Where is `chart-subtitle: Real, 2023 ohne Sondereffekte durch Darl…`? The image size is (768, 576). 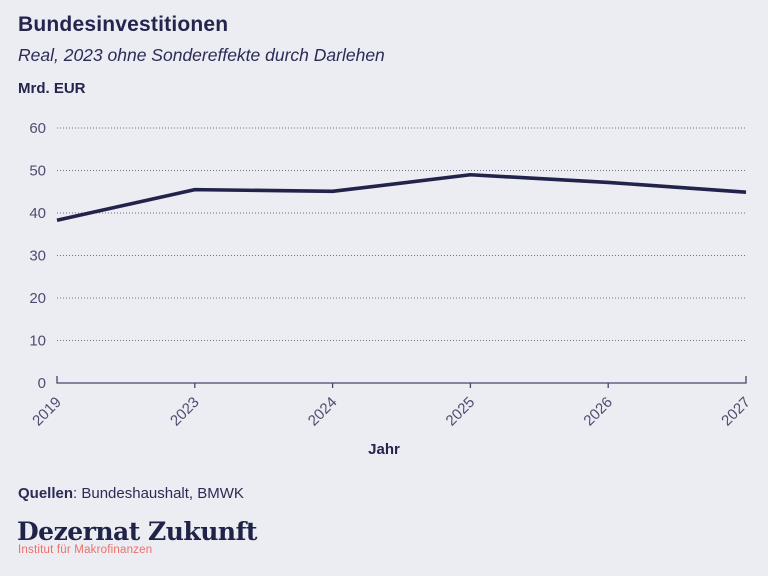 chart-subtitle: Real, 2023 ohne Sondereffekte durch Darl… is located at coordinates (201, 55).